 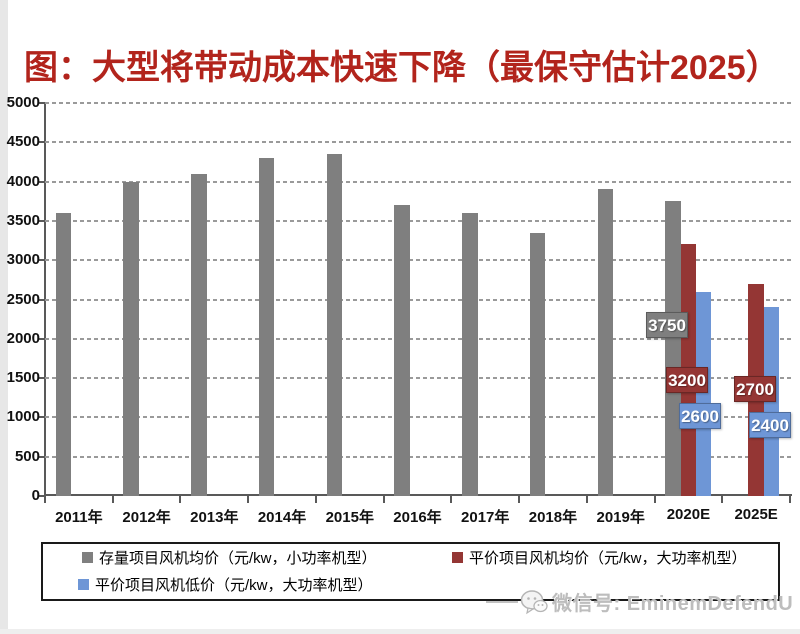 I want to click on watermark: 微信号: EminemDefendU, so click(x=639, y=601).